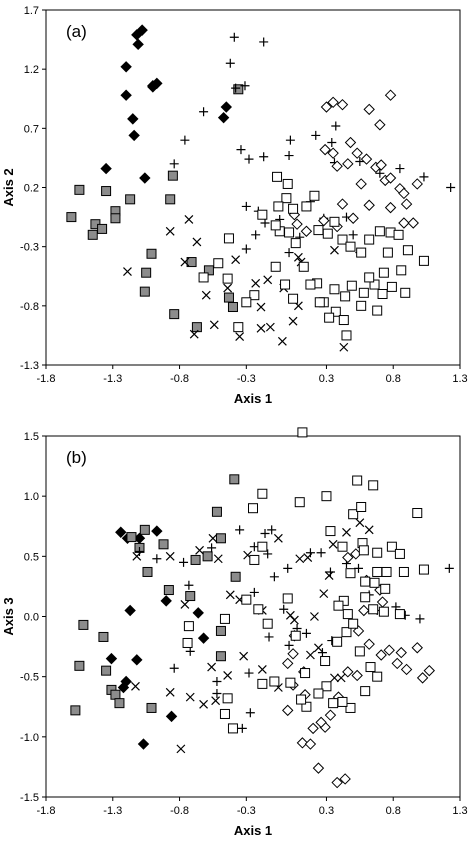 Image resolution: width=474 pixels, height=852 pixels. What do you see at coordinates (112, 379) in the screenshot?
I see `x-tick-label: -1.3` at bounding box center [112, 379].